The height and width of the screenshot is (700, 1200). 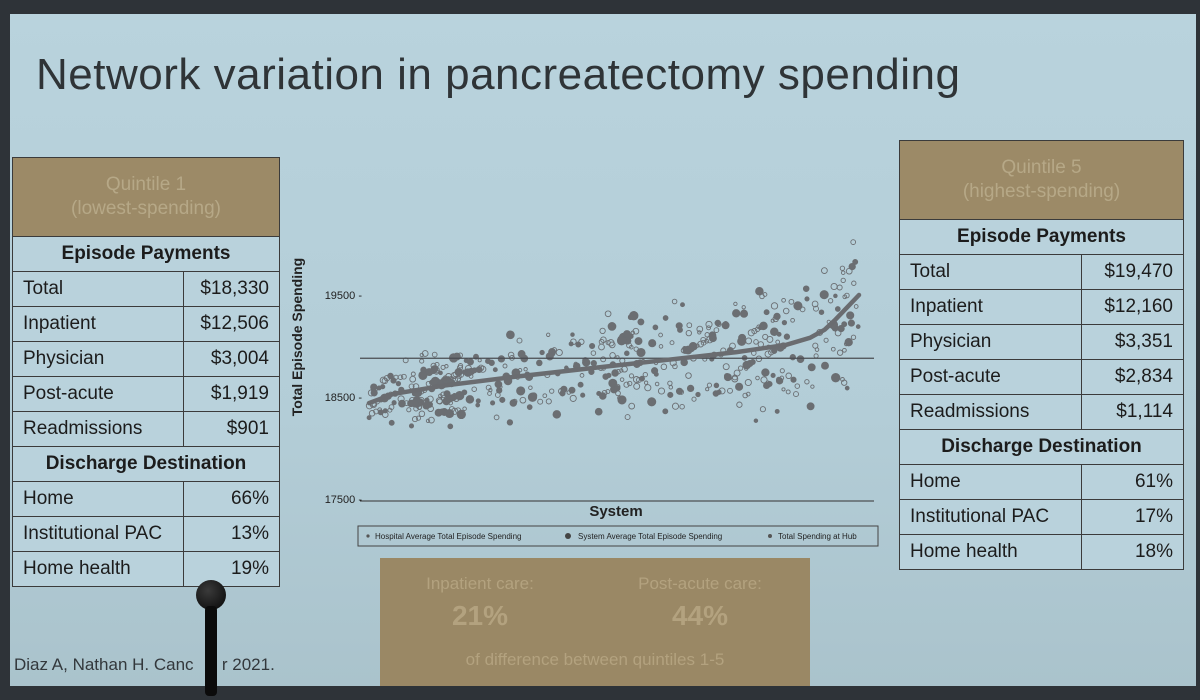 What do you see at coordinates (990, 482) in the screenshot?
I see `row-label: Home` at bounding box center [990, 482].